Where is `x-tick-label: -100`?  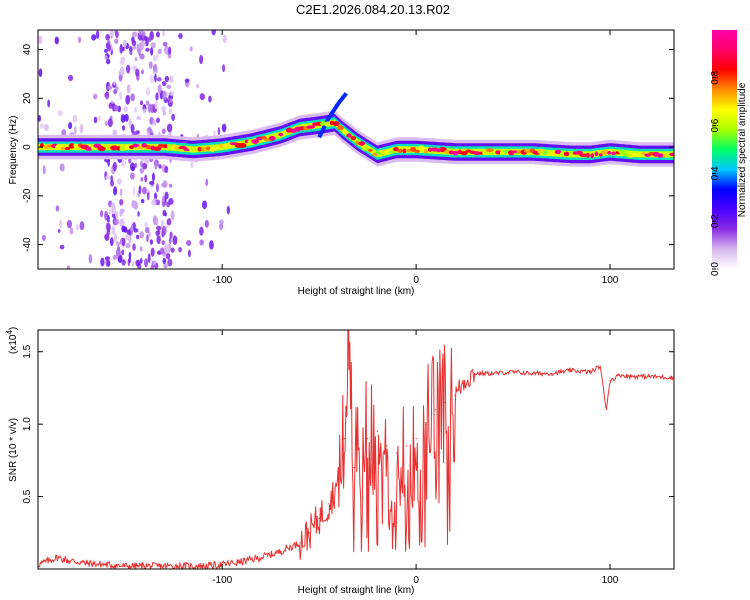
x-tick-label: -100 is located at coordinates (222, 580).